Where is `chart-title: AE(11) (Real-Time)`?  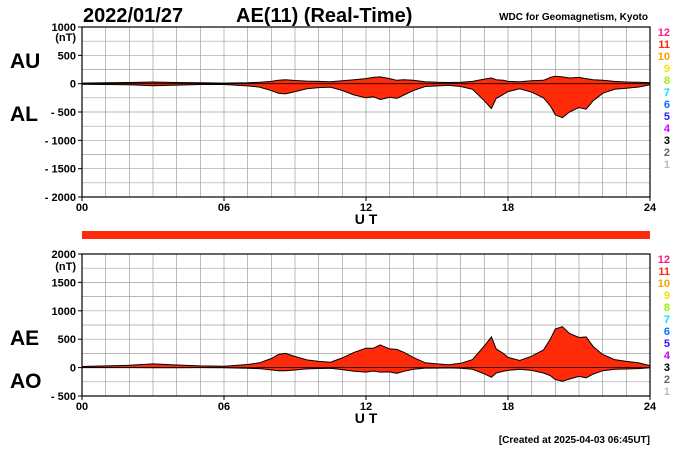
chart-title: AE(11) (Real-Time) is located at coordinates (324, 16).